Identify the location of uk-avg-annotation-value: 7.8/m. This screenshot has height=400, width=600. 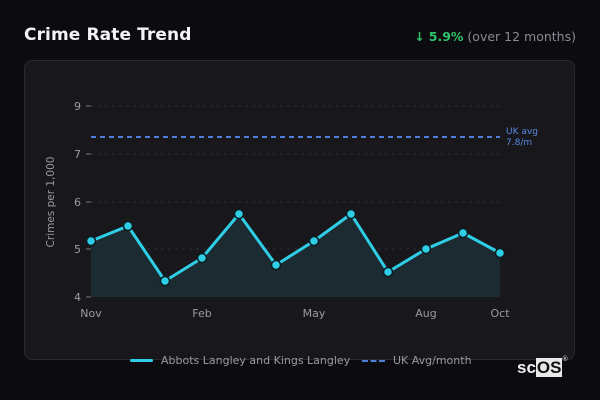
(519, 143).